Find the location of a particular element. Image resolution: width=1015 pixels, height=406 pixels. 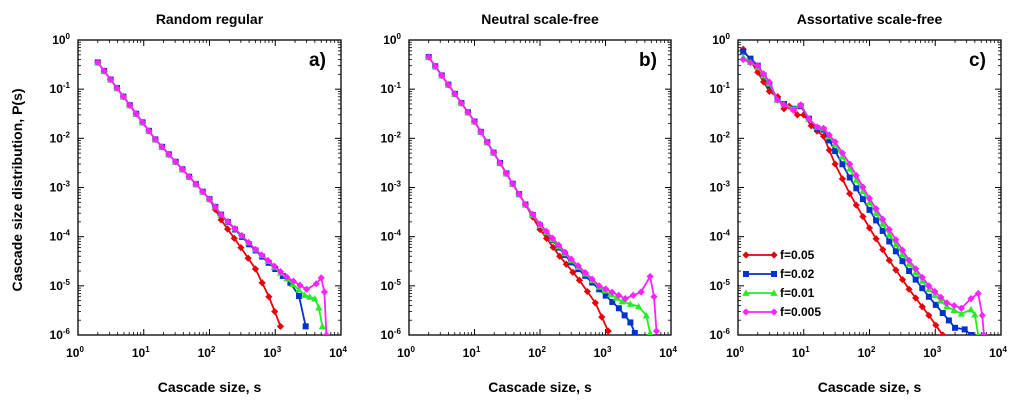

y-axis-label: Cascade size distribution, P(s) is located at coordinates (17, 189).